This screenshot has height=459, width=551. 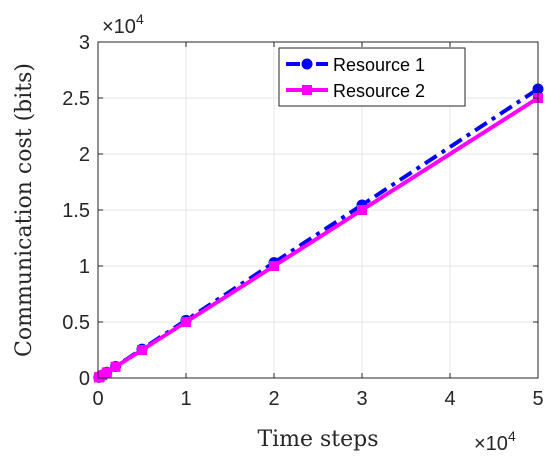 I want to click on x-tick-label: 5, so click(x=537, y=399).